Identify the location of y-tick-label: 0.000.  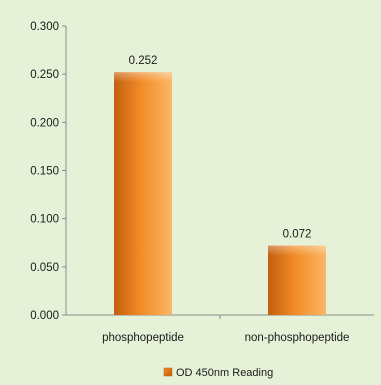
(44, 316).